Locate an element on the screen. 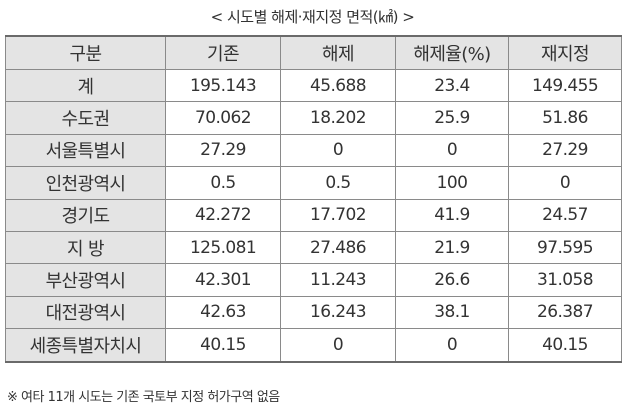 This screenshot has width=625, height=412. release-rate-cell: 23.4 is located at coordinates (452, 85).